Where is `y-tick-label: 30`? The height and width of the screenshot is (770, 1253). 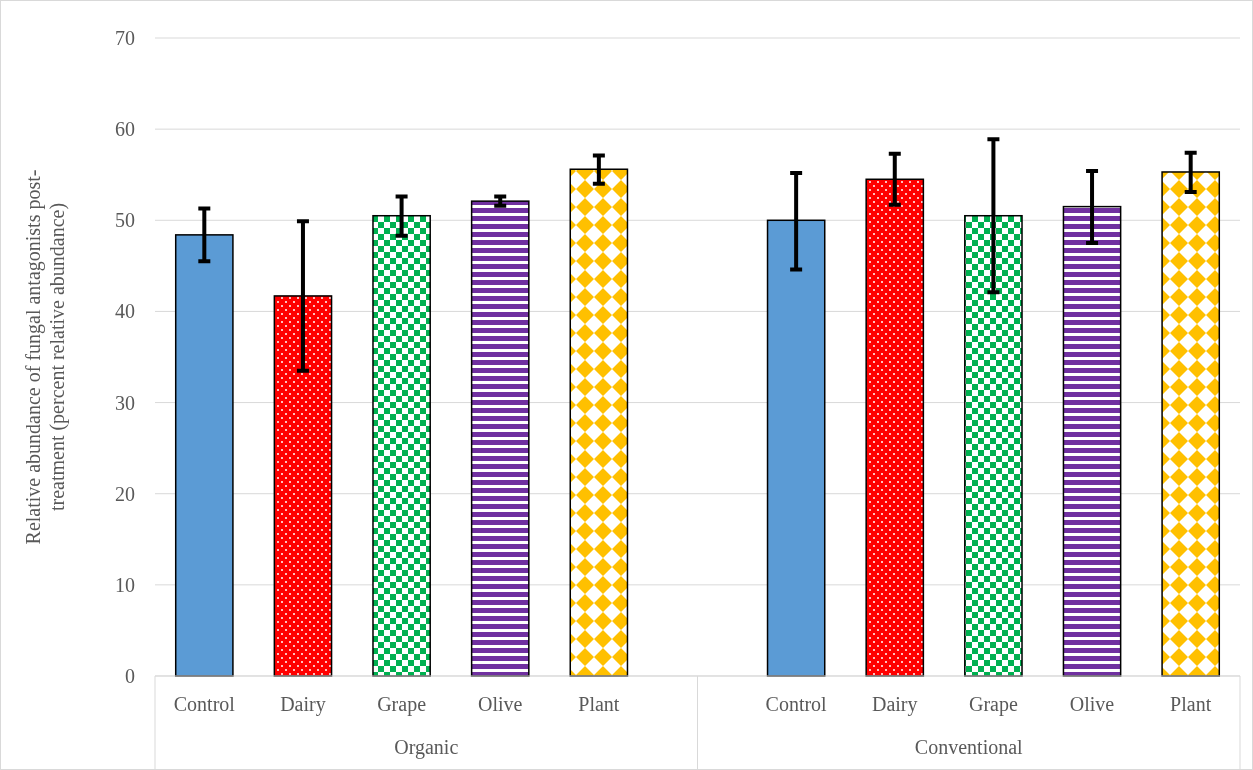
y-tick-label: 30 is located at coordinates (125, 402).